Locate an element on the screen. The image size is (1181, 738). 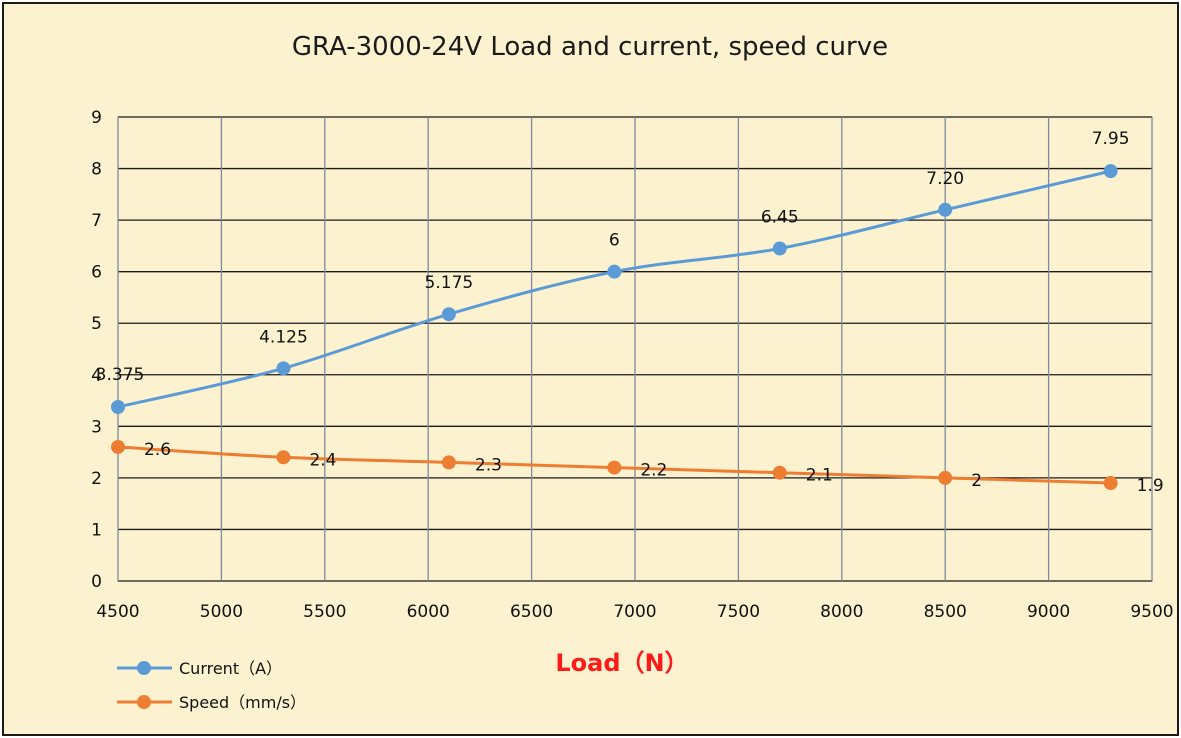
legend-label: Speed（mm/s） is located at coordinates (242, 702).